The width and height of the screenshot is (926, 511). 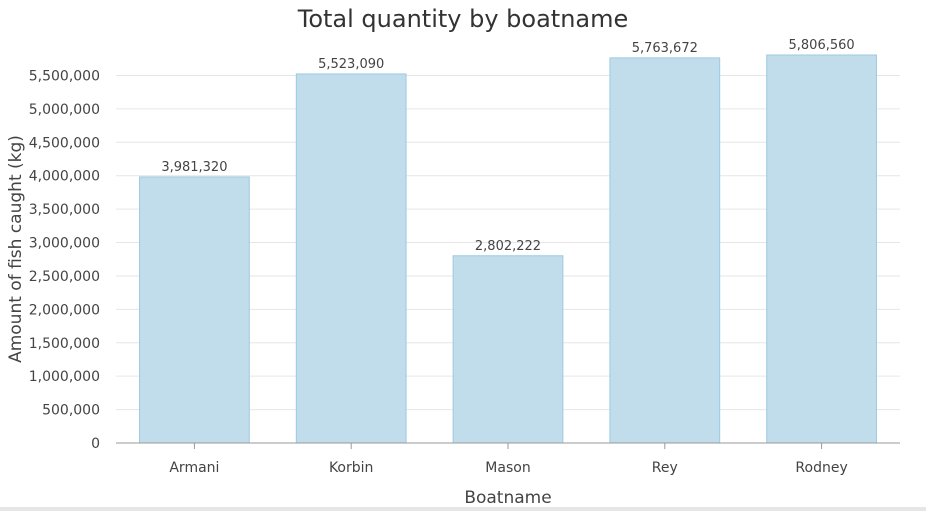 I want to click on chart-title: Total quantity by boatname, so click(x=463, y=19).